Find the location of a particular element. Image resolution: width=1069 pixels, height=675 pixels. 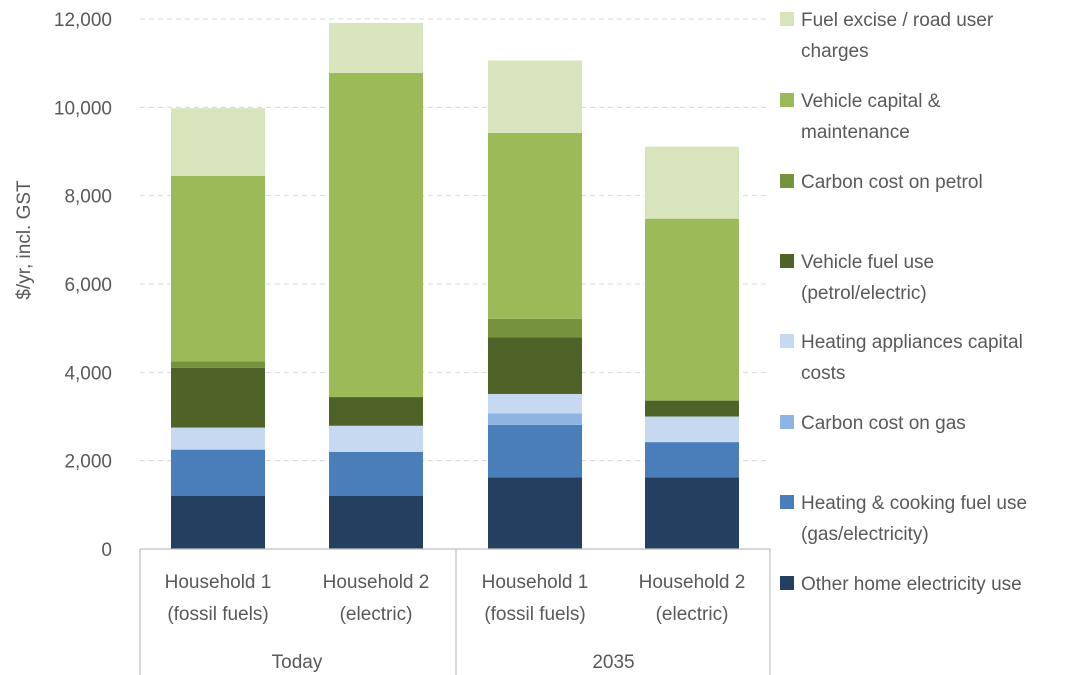

legend-label: Heating appliances capital is located at coordinates (912, 342).